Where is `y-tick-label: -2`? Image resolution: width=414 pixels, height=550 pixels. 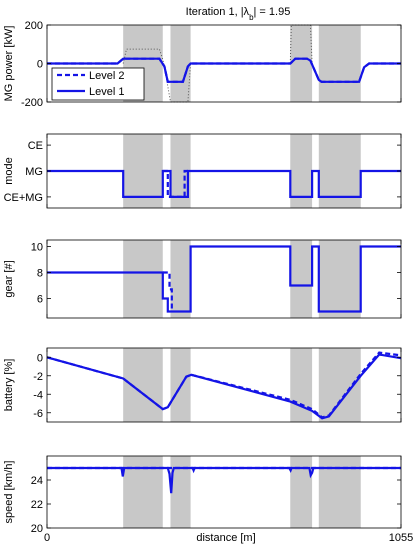 y-tick-label: -2 is located at coordinates (38, 377).